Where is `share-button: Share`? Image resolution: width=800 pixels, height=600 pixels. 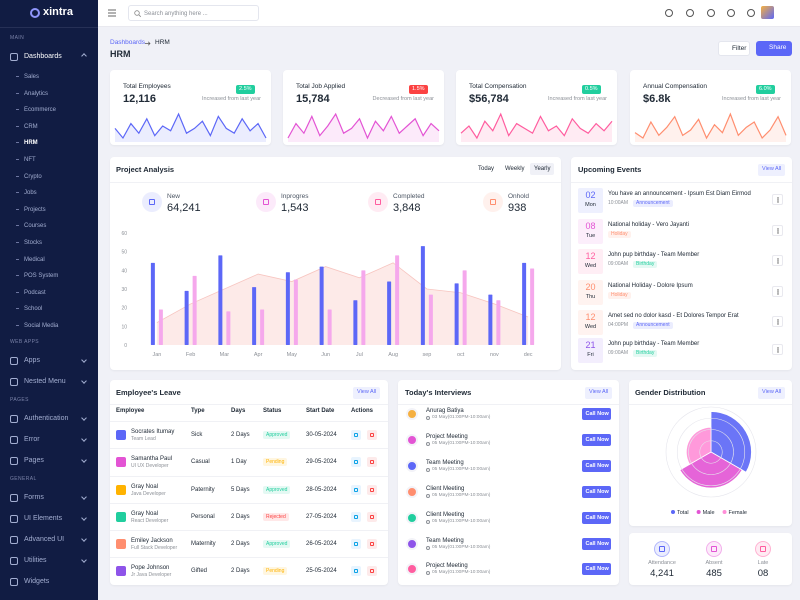
share-button: Share is located at coordinates (774, 48).